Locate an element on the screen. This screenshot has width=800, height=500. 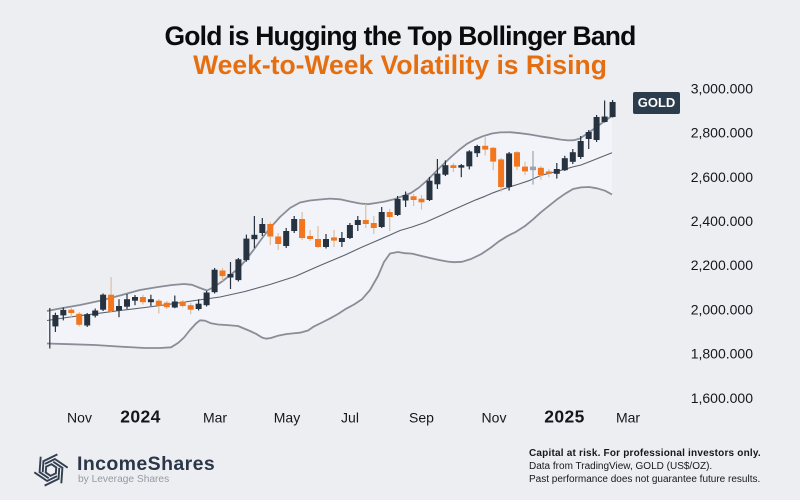
svg-text: 2,800.000 is located at coordinates (722, 133).